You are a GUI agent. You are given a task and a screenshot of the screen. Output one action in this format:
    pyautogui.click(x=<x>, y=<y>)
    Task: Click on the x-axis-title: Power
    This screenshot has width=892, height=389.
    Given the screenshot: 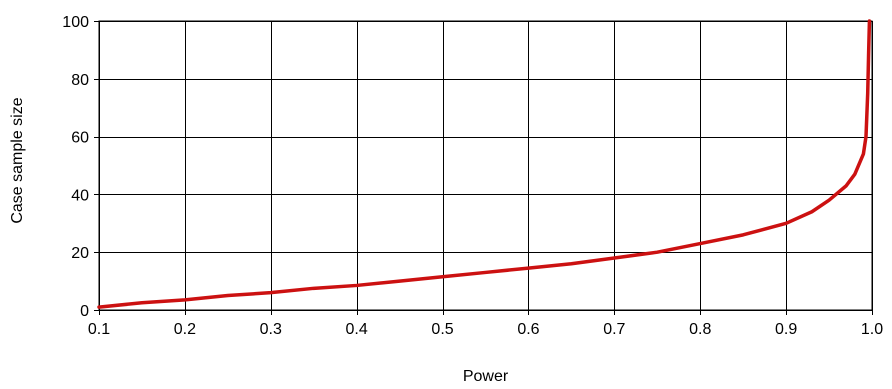 What is the action you would take?
    pyautogui.click(x=486, y=376)
    